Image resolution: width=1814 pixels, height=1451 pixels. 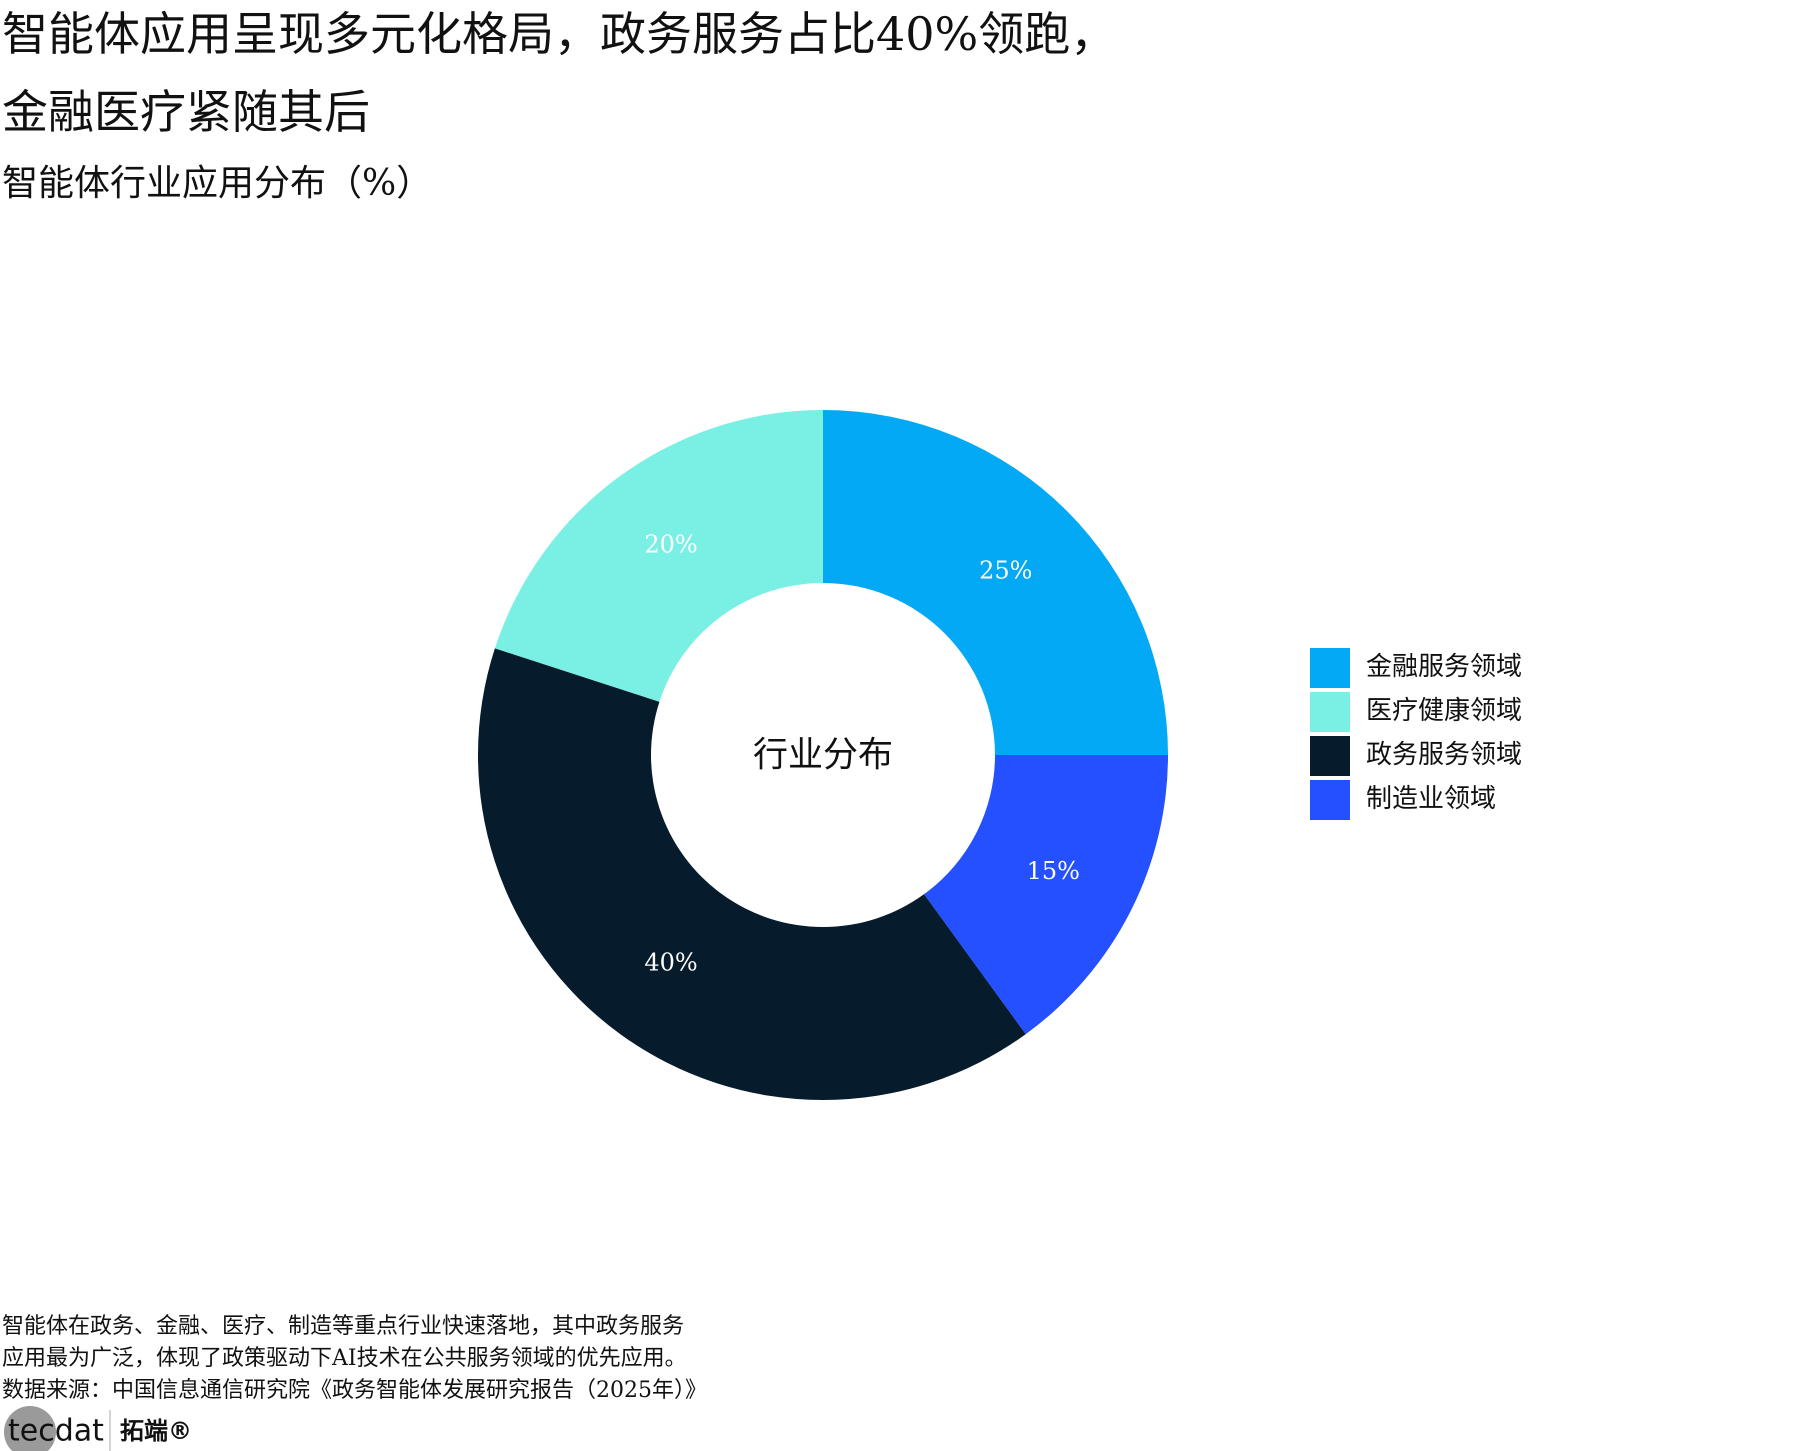 What do you see at coordinates (670, 544) in the screenshot?
I see `slice-label: 20%` at bounding box center [670, 544].